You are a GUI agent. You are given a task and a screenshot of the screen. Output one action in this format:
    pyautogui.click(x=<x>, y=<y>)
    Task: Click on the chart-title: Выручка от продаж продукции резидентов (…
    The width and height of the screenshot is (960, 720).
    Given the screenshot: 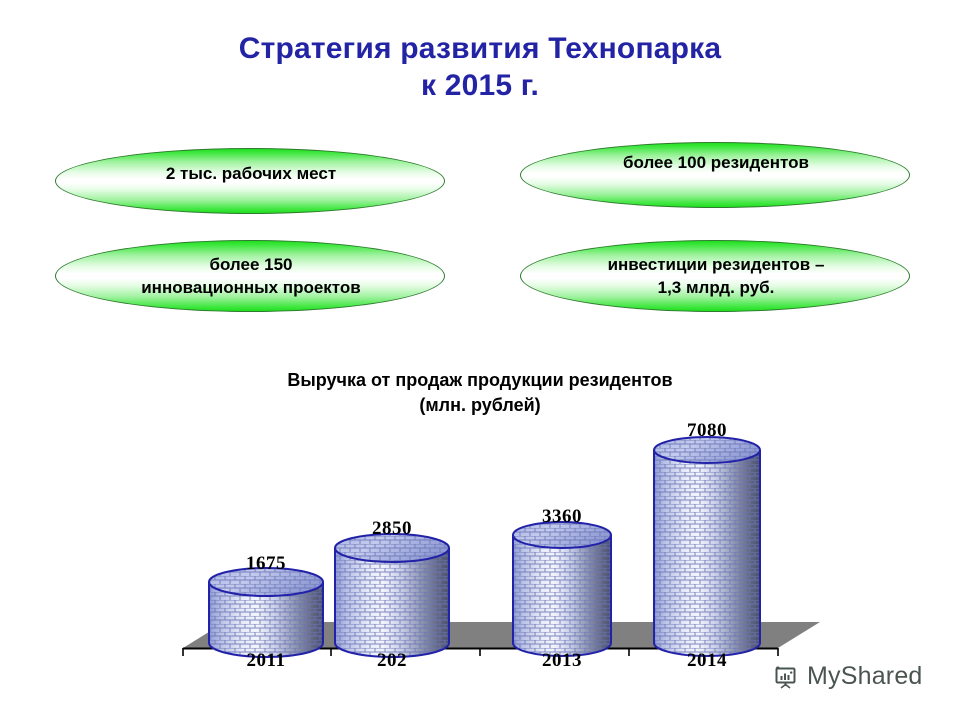 What is the action you would take?
    pyautogui.click(x=480, y=392)
    